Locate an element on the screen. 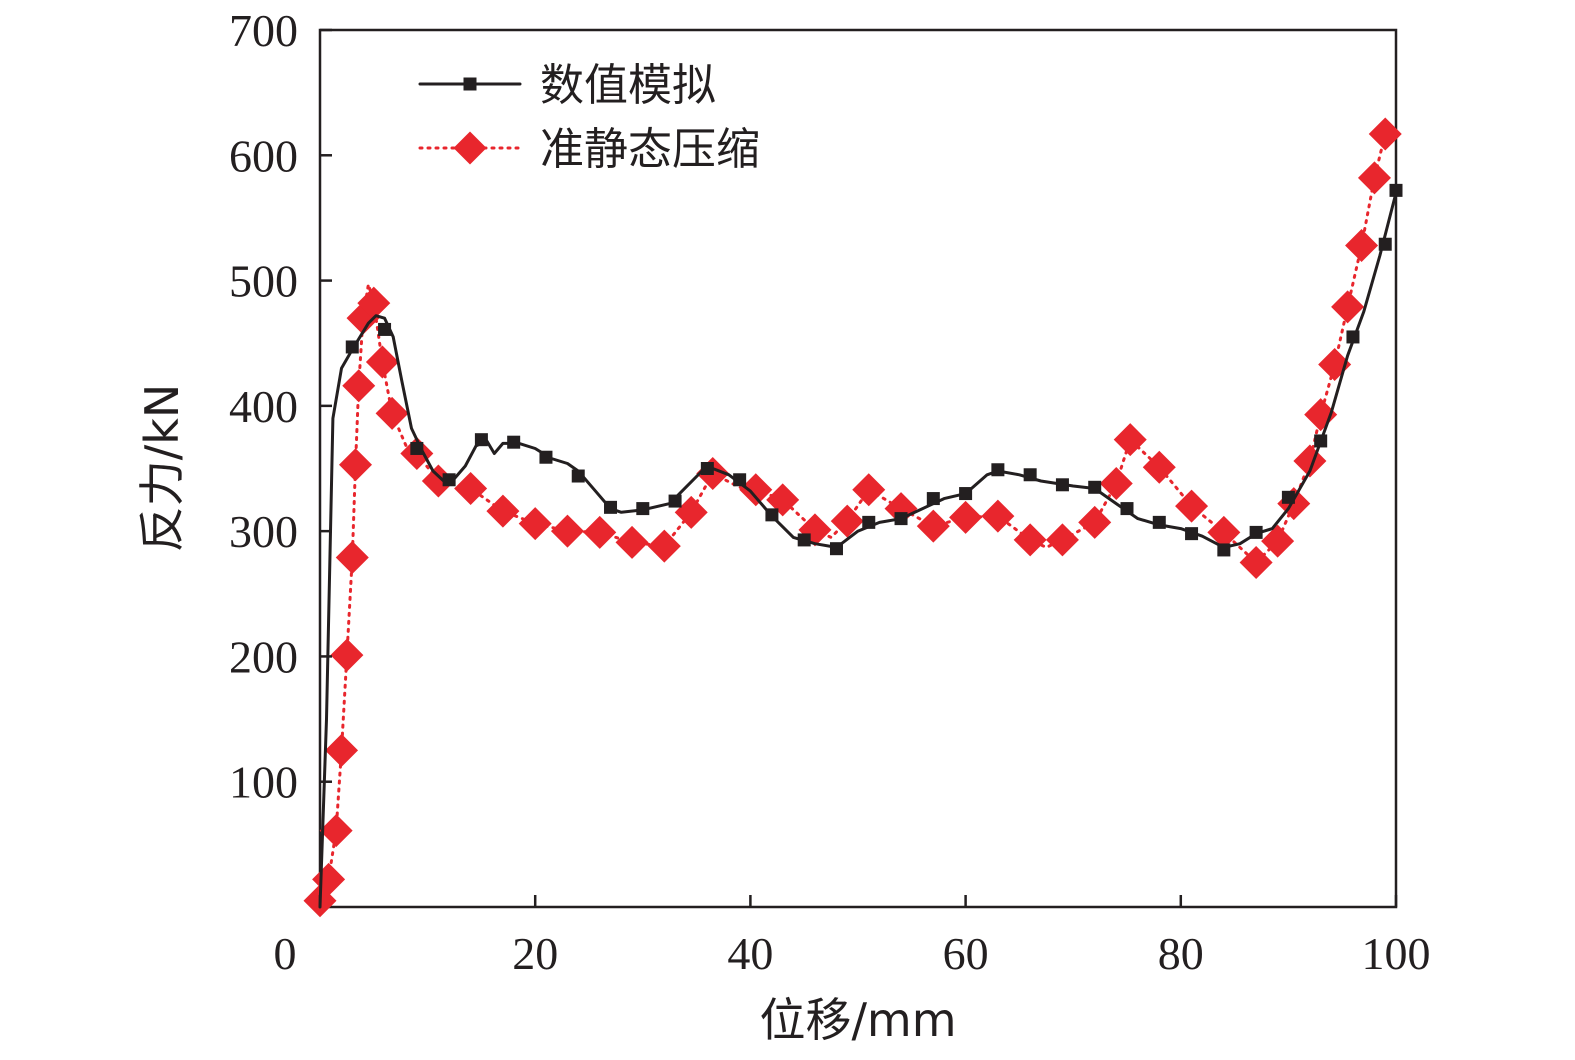  x-tick-label: 0 is located at coordinates (285, 953).